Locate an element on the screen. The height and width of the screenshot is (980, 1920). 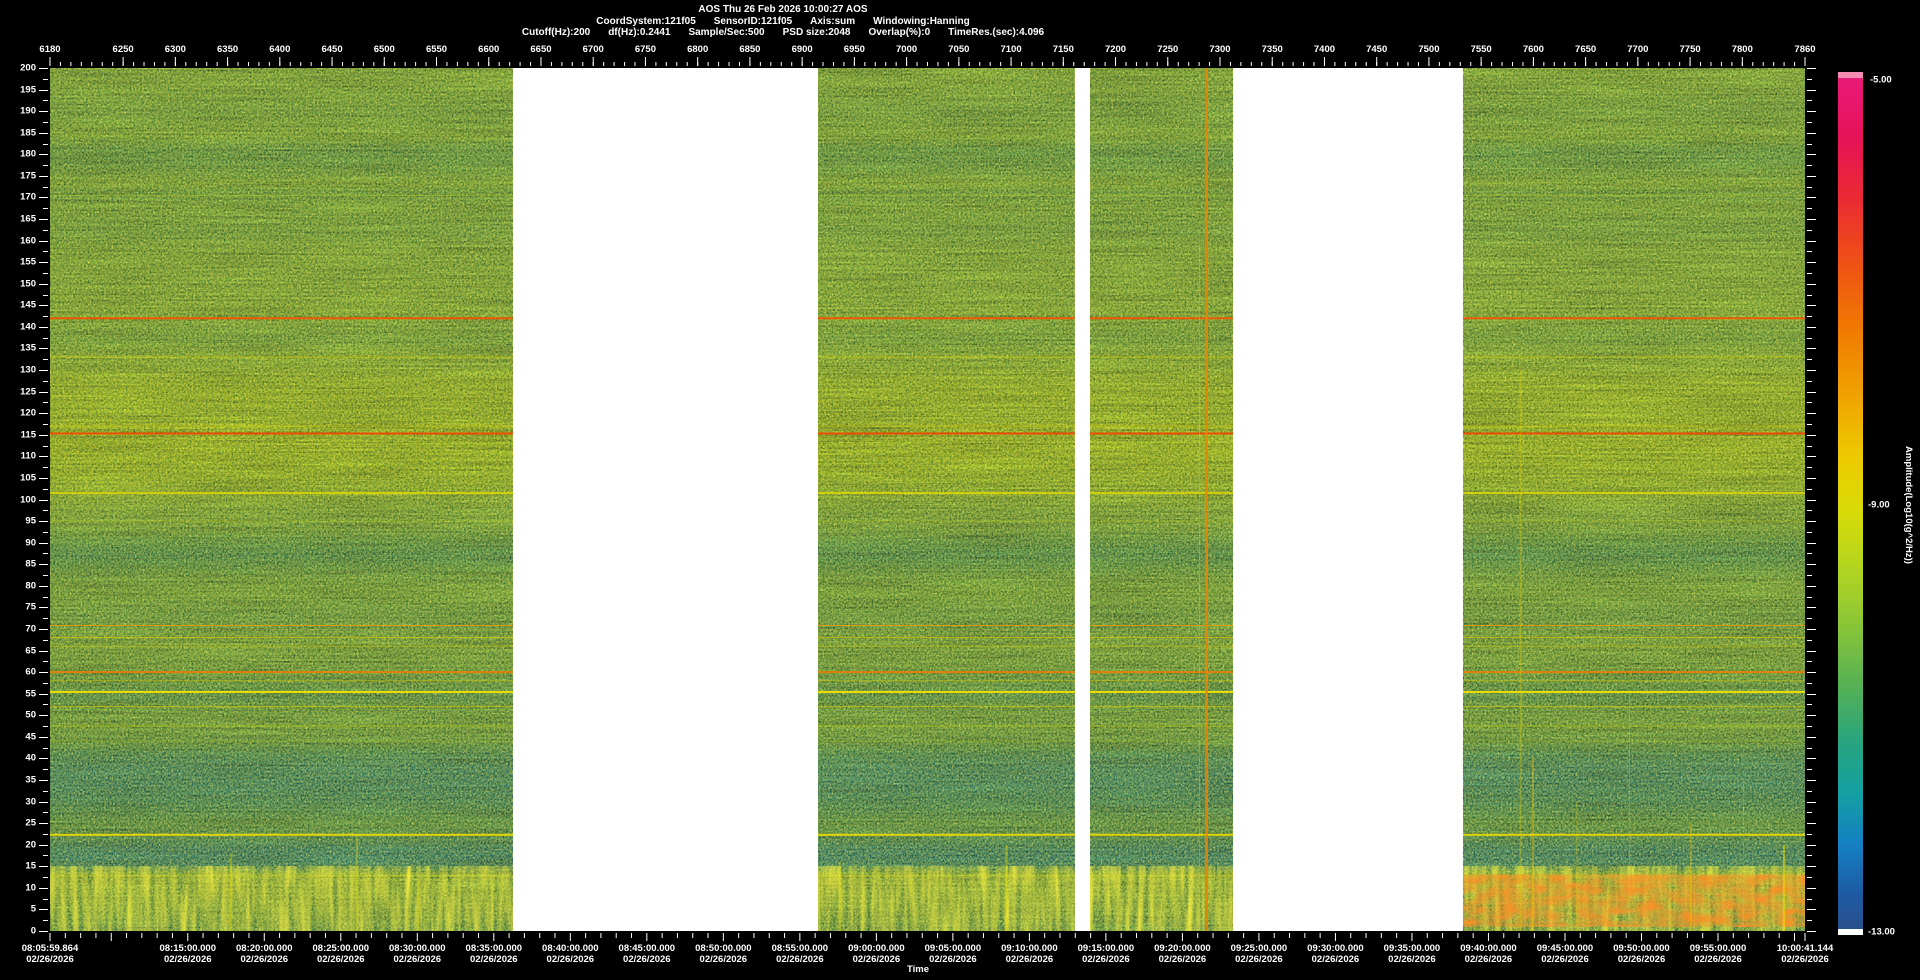
time-tick-label: 09:05:00.000 is located at coordinates (953, 948).